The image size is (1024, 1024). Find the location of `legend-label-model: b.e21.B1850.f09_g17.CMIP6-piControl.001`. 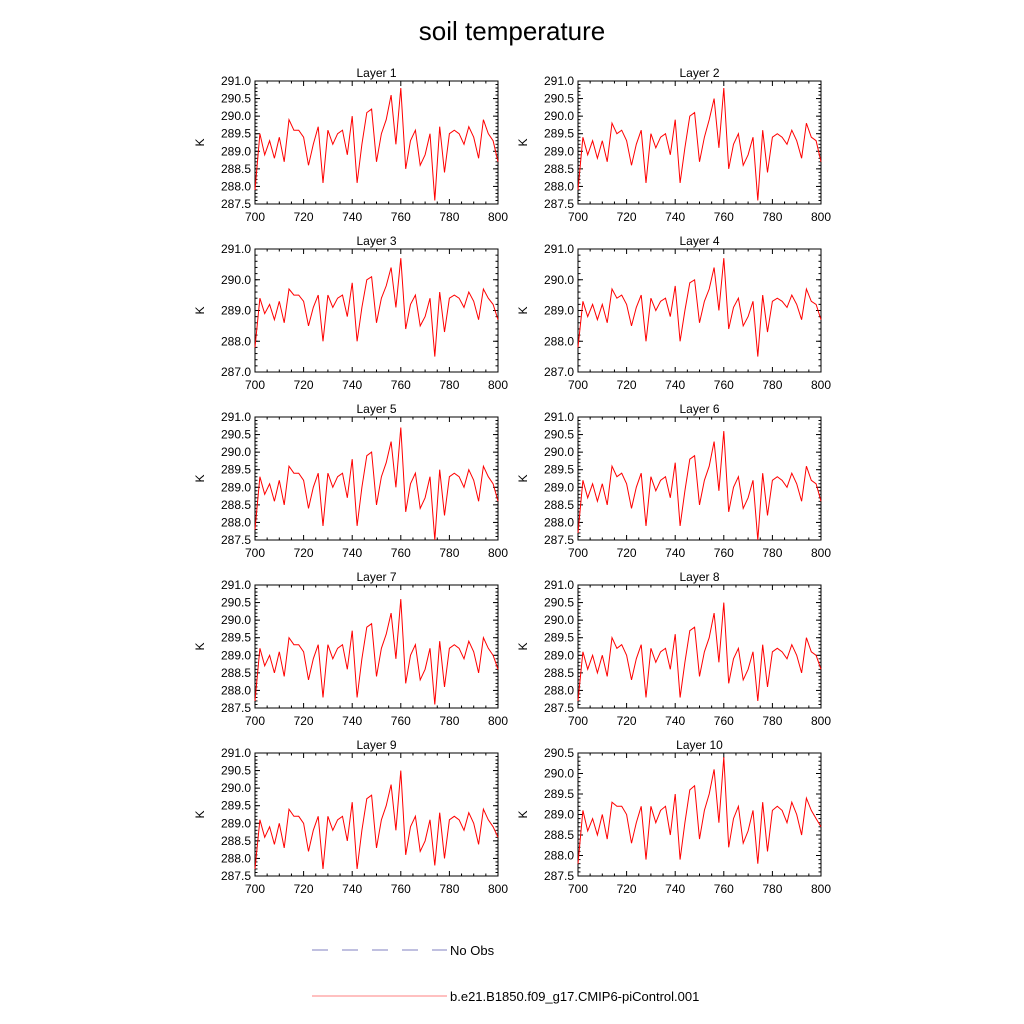

legend-label-model: b.e21.B1850.f09_g17.CMIP6-piControl.001 is located at coordinates (574, 996).